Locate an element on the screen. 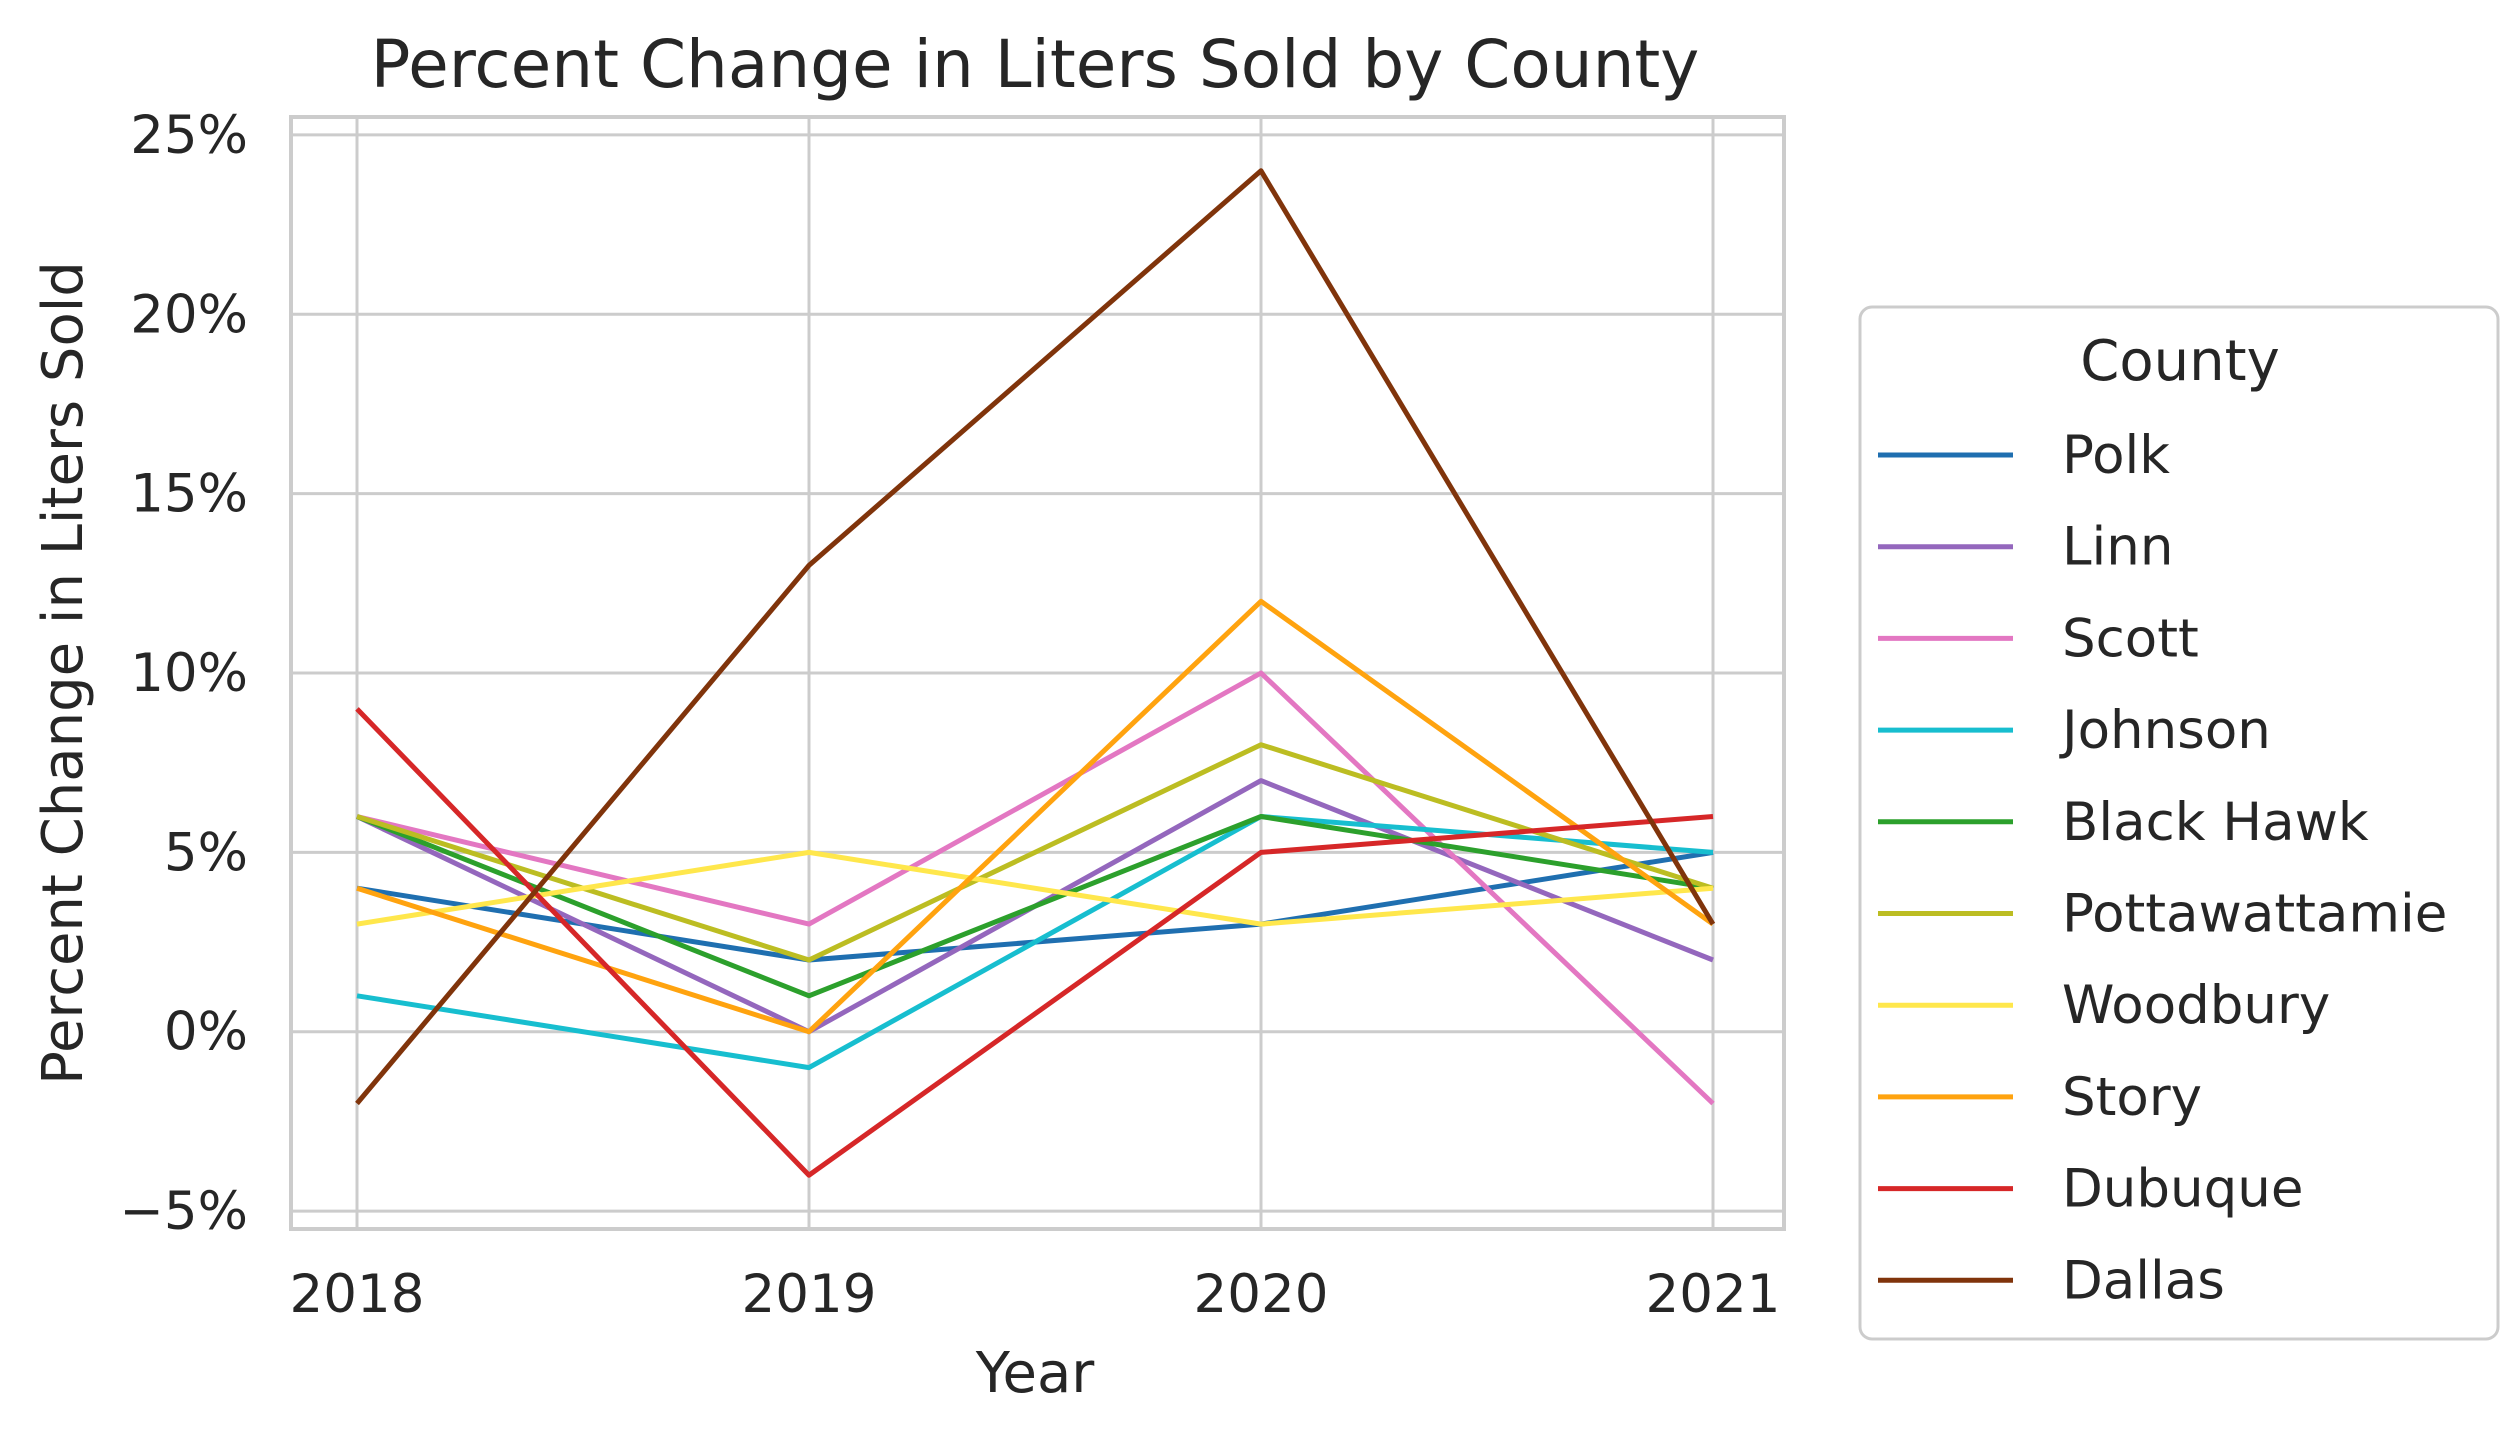 This screenshot has height=1430, width=2517. series-line-woodbury is located at coordinates (1035, 888).